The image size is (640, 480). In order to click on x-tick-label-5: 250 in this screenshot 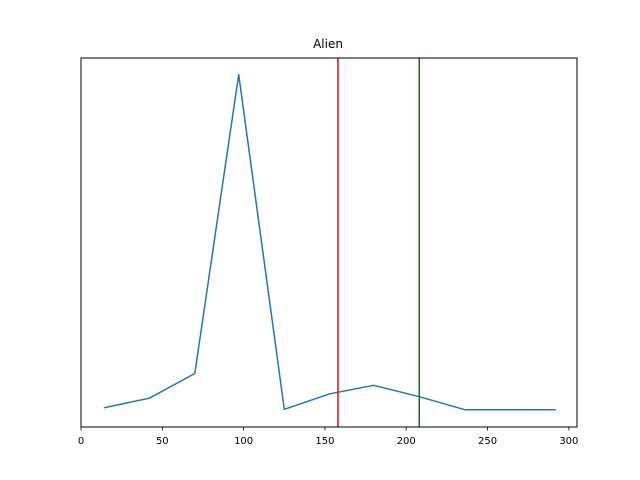, I will do `click(487, 441)`.